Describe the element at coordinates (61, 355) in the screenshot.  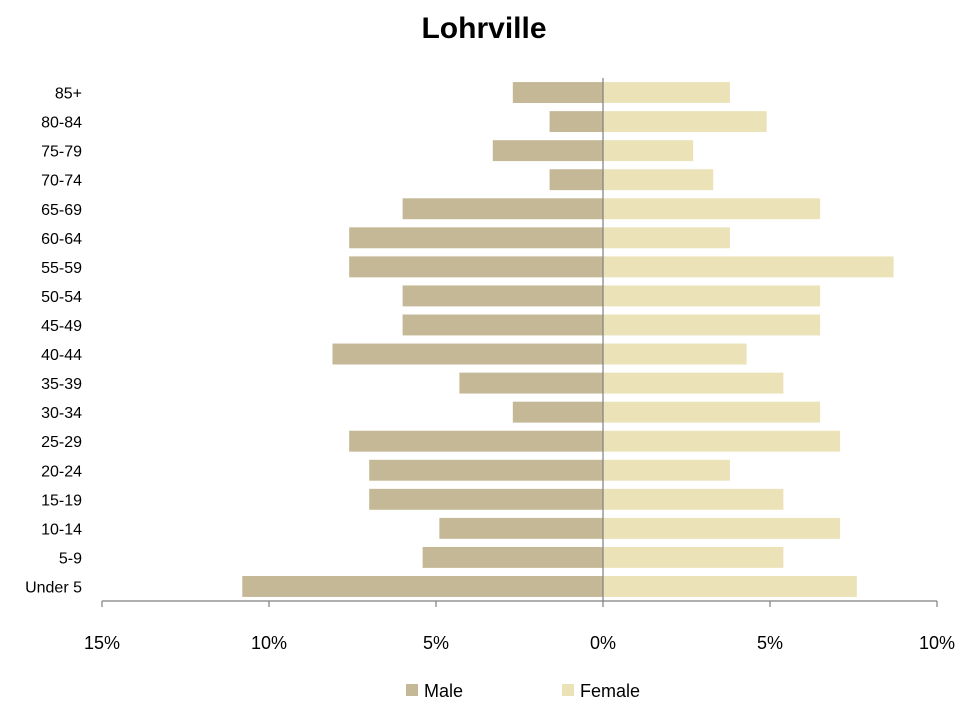
I see `category-label: 40-44` at that location.